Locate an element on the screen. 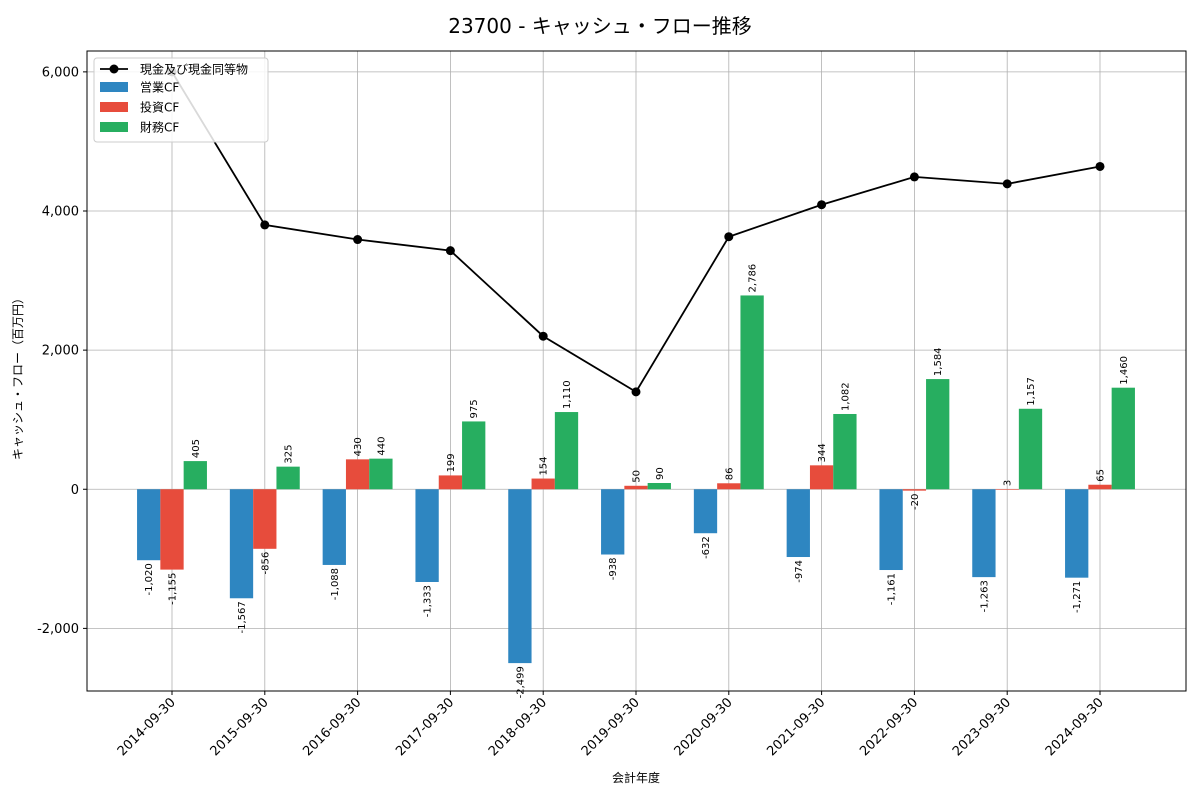 This screenshot has width=1200, height=800. bar-value-label: 1,460 is located at coordinates (1124, 370).